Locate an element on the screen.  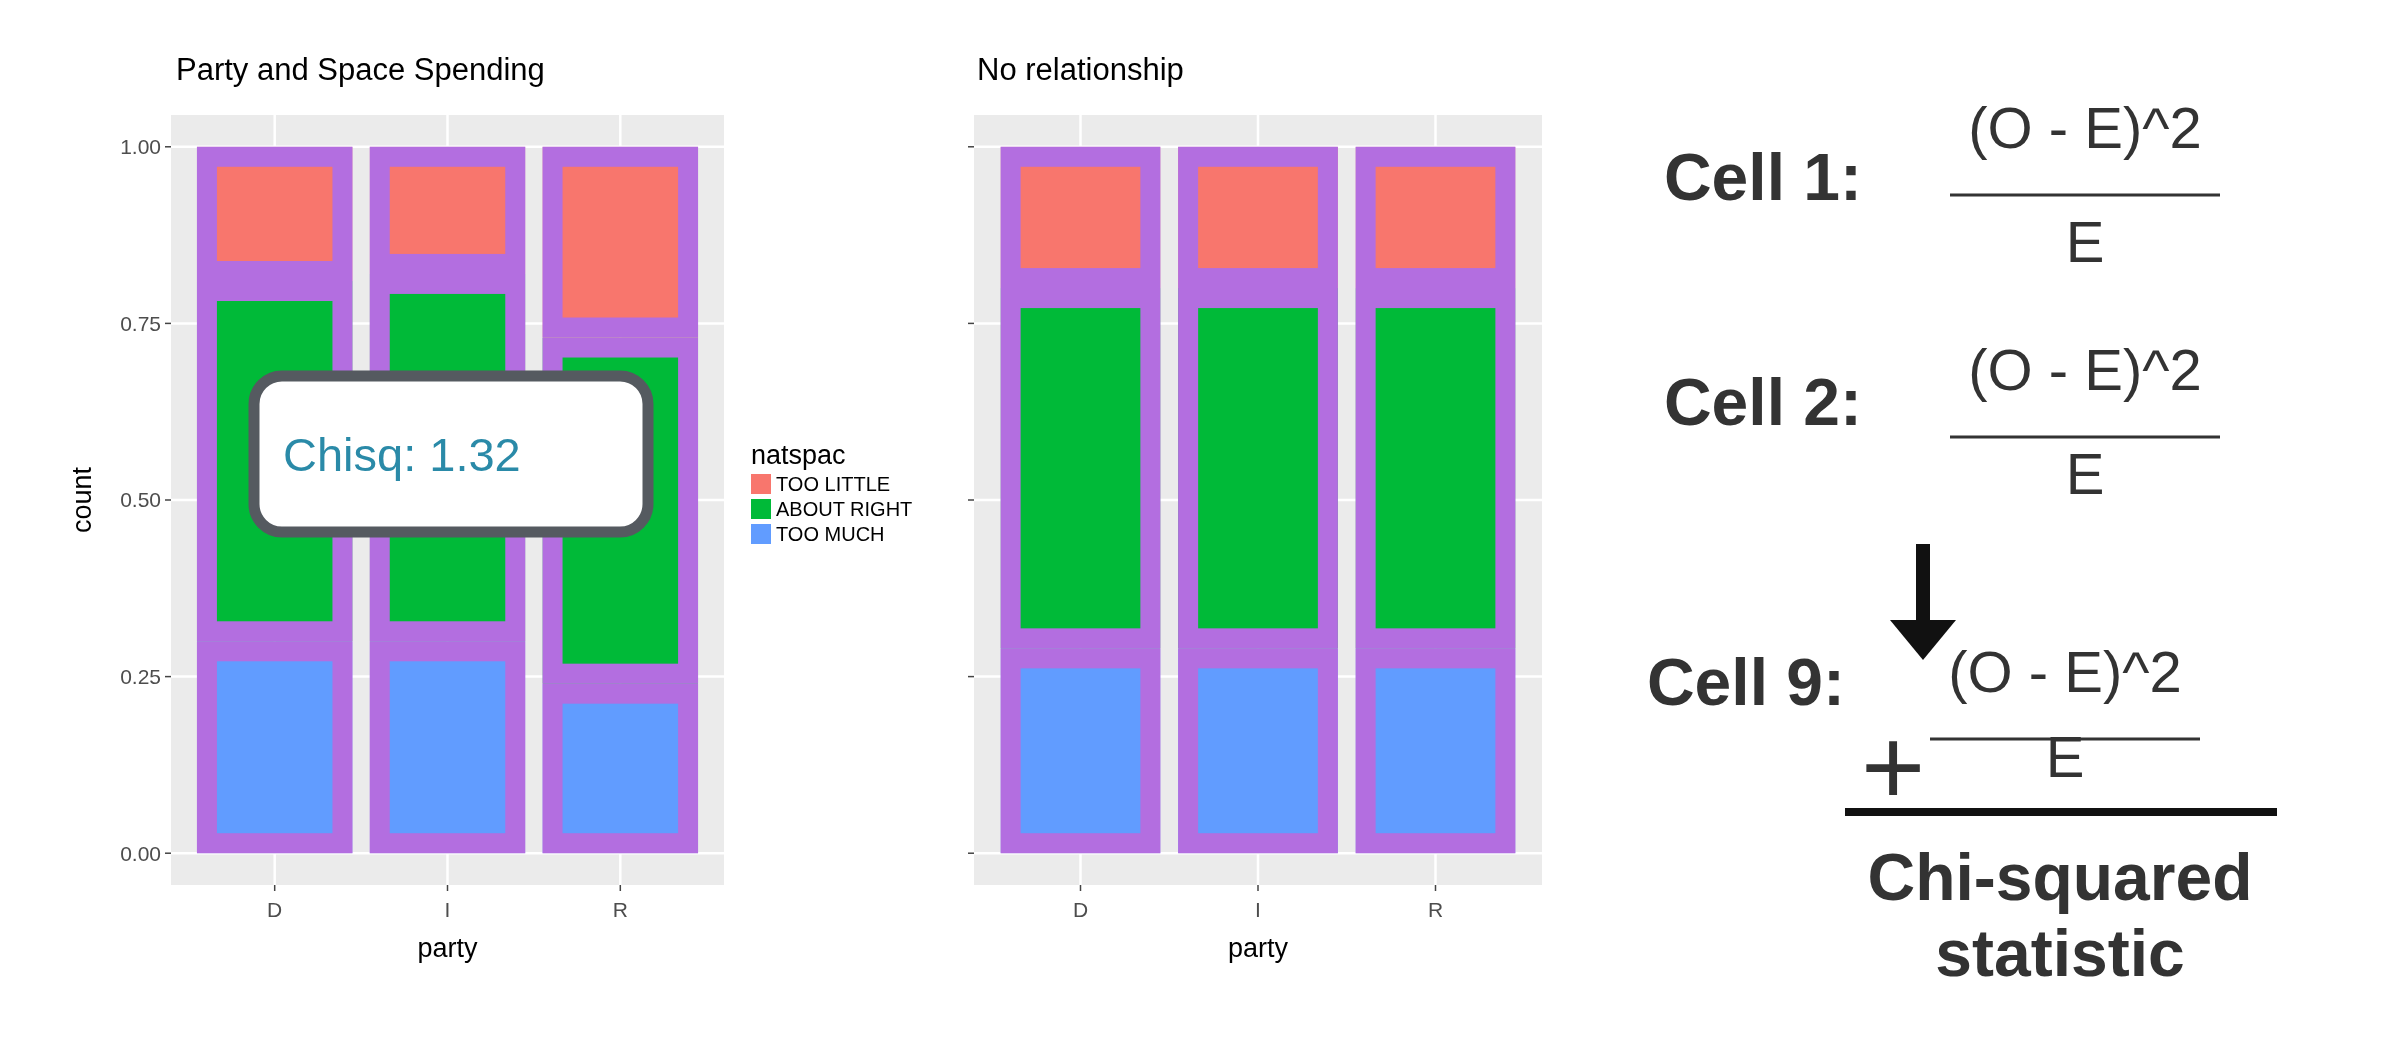
legend-label: TOO MUCH is located at coordinates (830, 534).